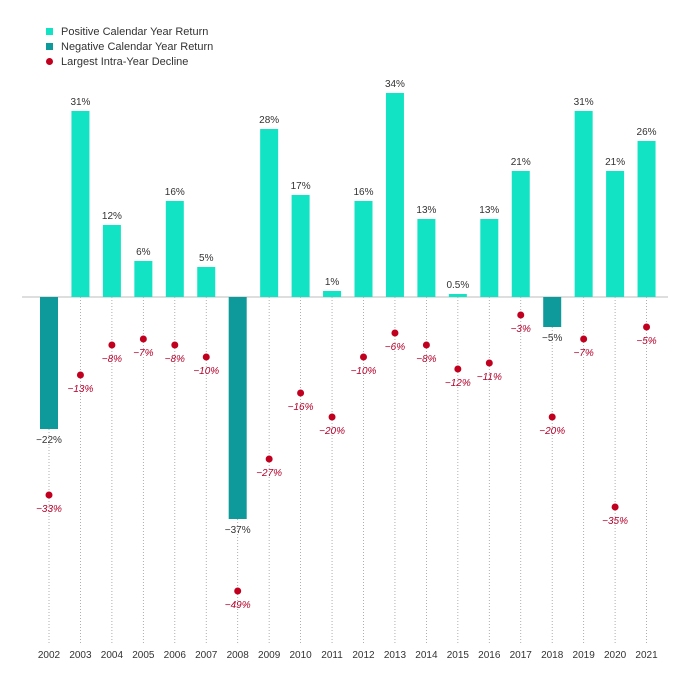 This screenshot has width=693, height=678. What do you see at coordinates (111, 261) in the screenshot?
I see `bar-2004` at bounding box center [111, 261].